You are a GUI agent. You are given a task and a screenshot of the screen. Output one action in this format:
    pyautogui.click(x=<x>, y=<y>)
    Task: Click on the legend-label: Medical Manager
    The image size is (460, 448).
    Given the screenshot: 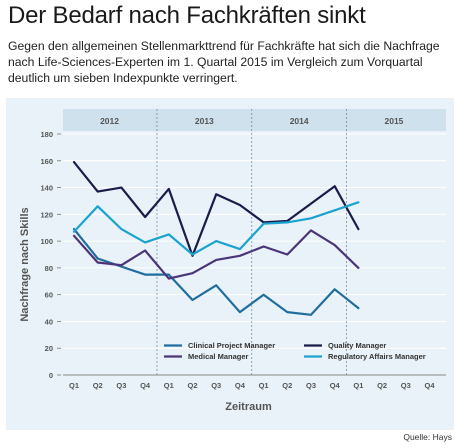 What is the action you would take?
    pyautogui.click(x=218, y=356)
    